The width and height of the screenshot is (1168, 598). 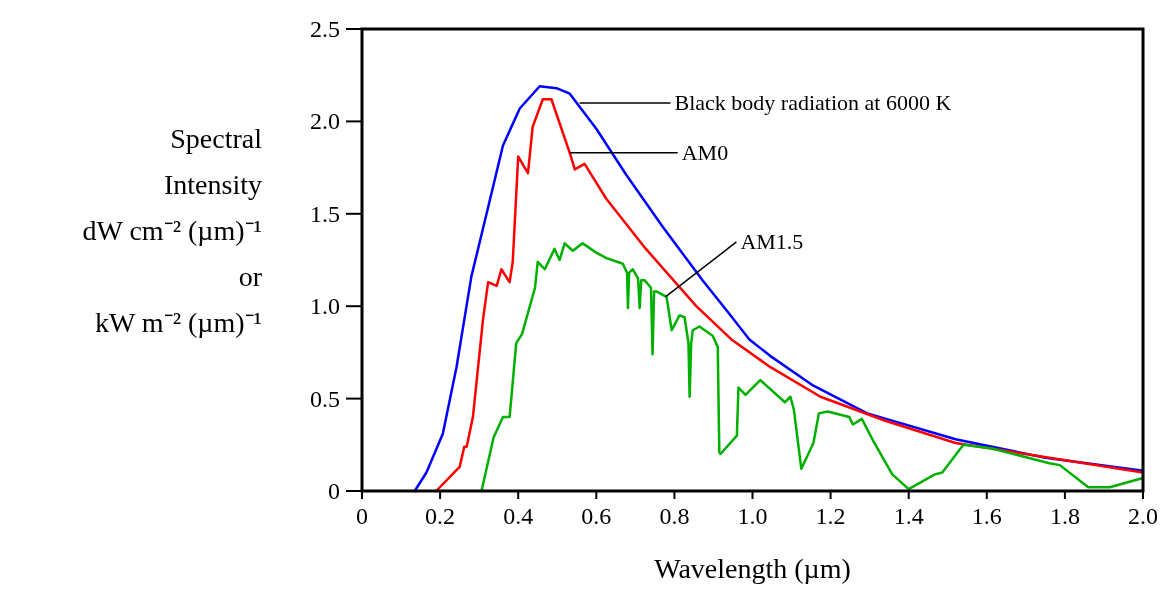 What do you see at coordinates (325, 121) in the screenshot?
I see `y-tick-label: 2.0` at bounding box center [325, 121].